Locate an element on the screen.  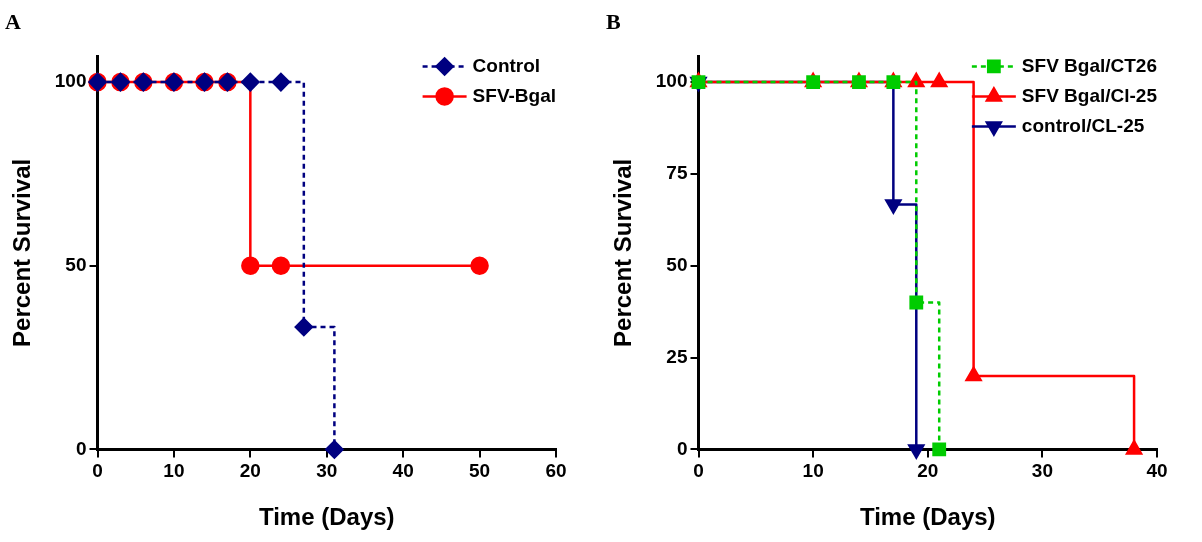
y-tick-label: 75 is located at coordinates (677, 173).